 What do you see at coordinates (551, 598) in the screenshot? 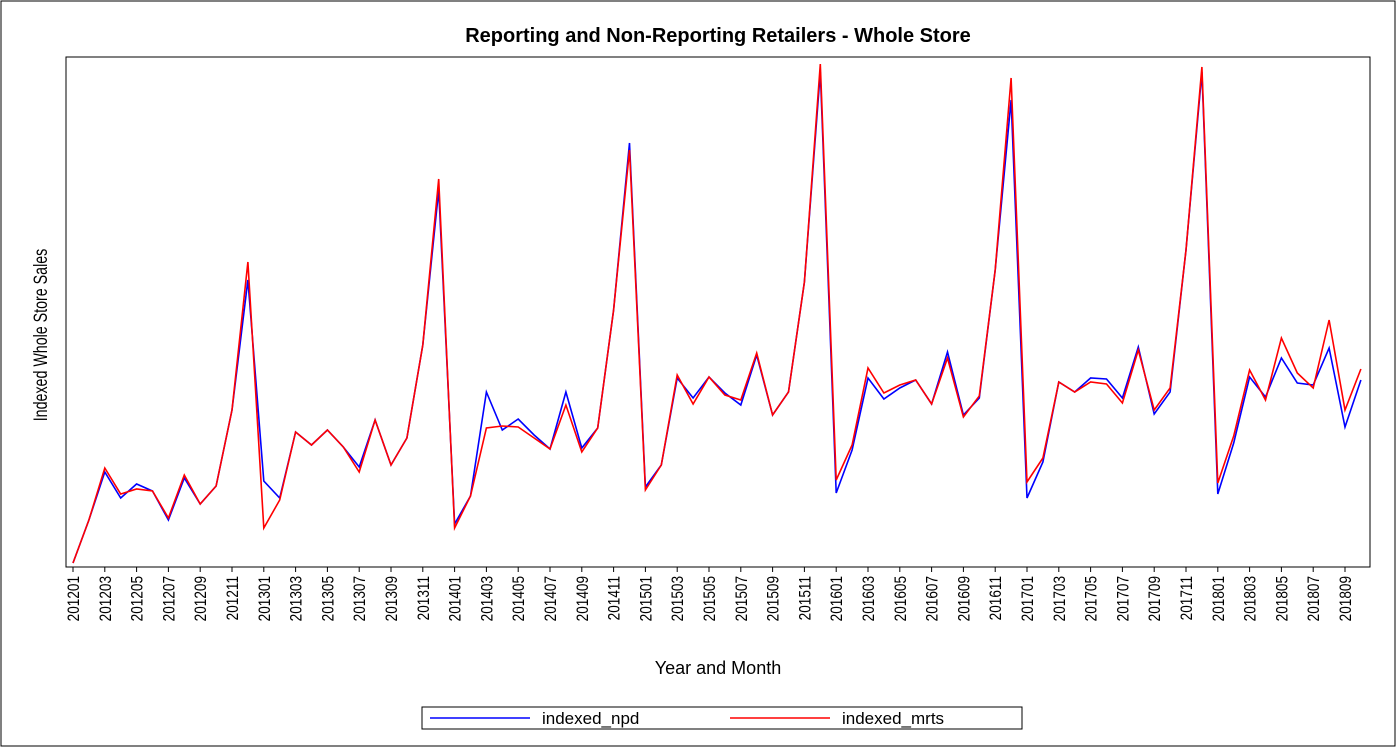
I see `x-tick-label: 201407` at bounding box center [551, 598].